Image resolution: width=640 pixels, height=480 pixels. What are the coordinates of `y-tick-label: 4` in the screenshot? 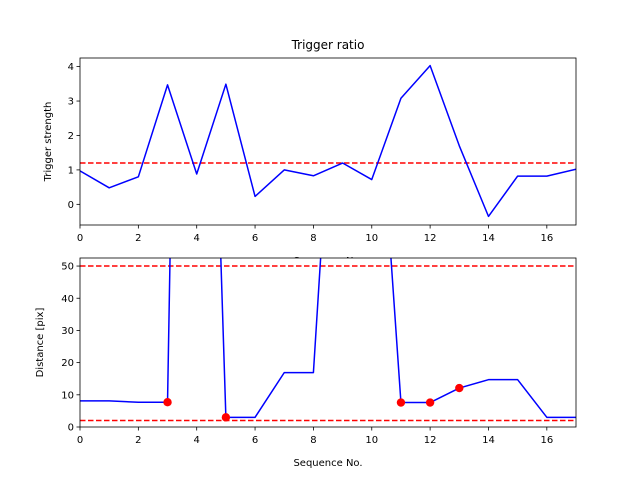 It's located at (71, 67).